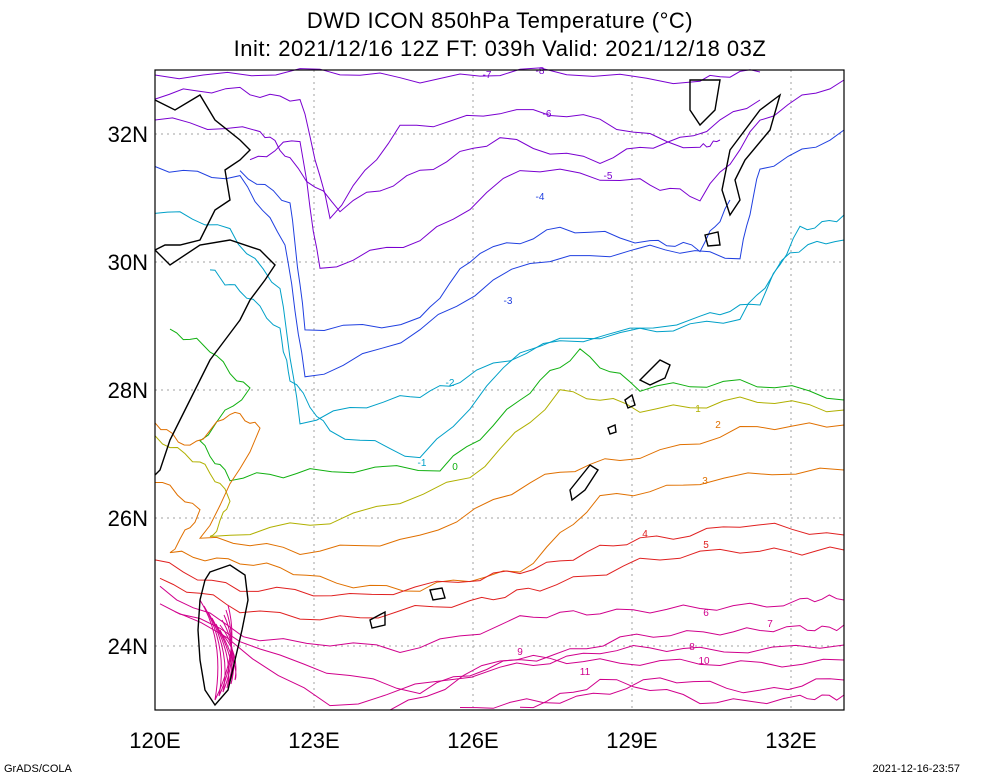 The width and height of the screenshot is (1000, 779). What do you see at coordinates (705, 481) in the screenshot?
I see `contour-label: 3` at bounding box center [705, 481].